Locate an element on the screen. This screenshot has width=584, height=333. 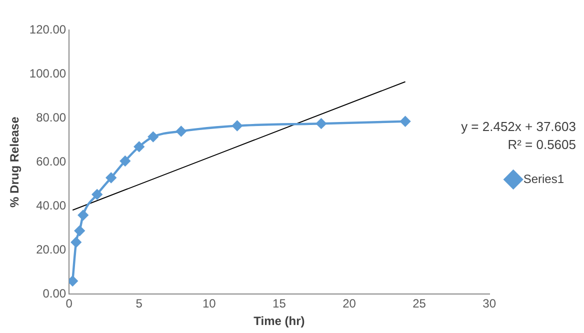
y-tick-label: 60.00 is located at coordinates (51, 161).